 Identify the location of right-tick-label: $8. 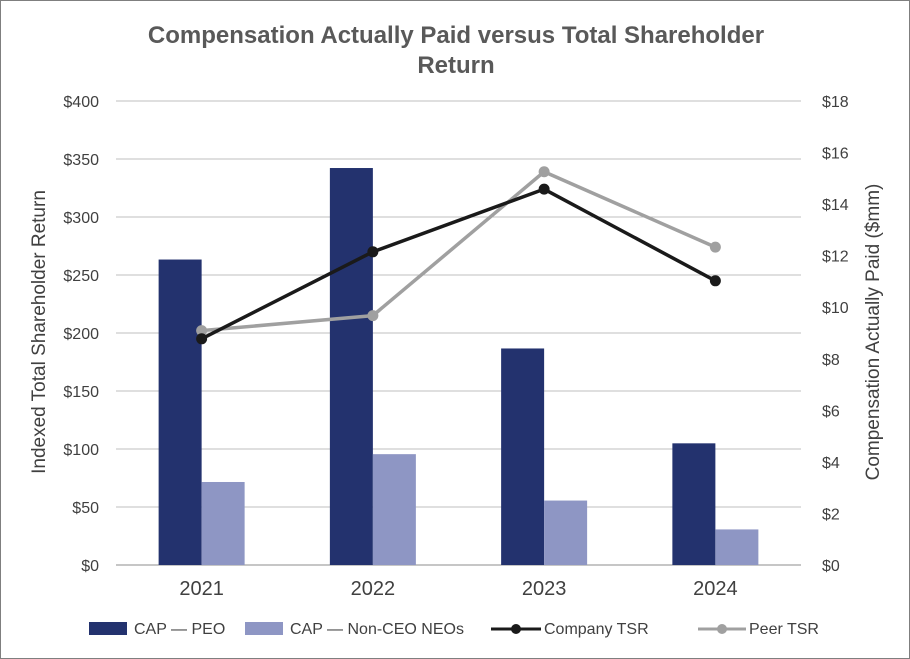
(831, 360).